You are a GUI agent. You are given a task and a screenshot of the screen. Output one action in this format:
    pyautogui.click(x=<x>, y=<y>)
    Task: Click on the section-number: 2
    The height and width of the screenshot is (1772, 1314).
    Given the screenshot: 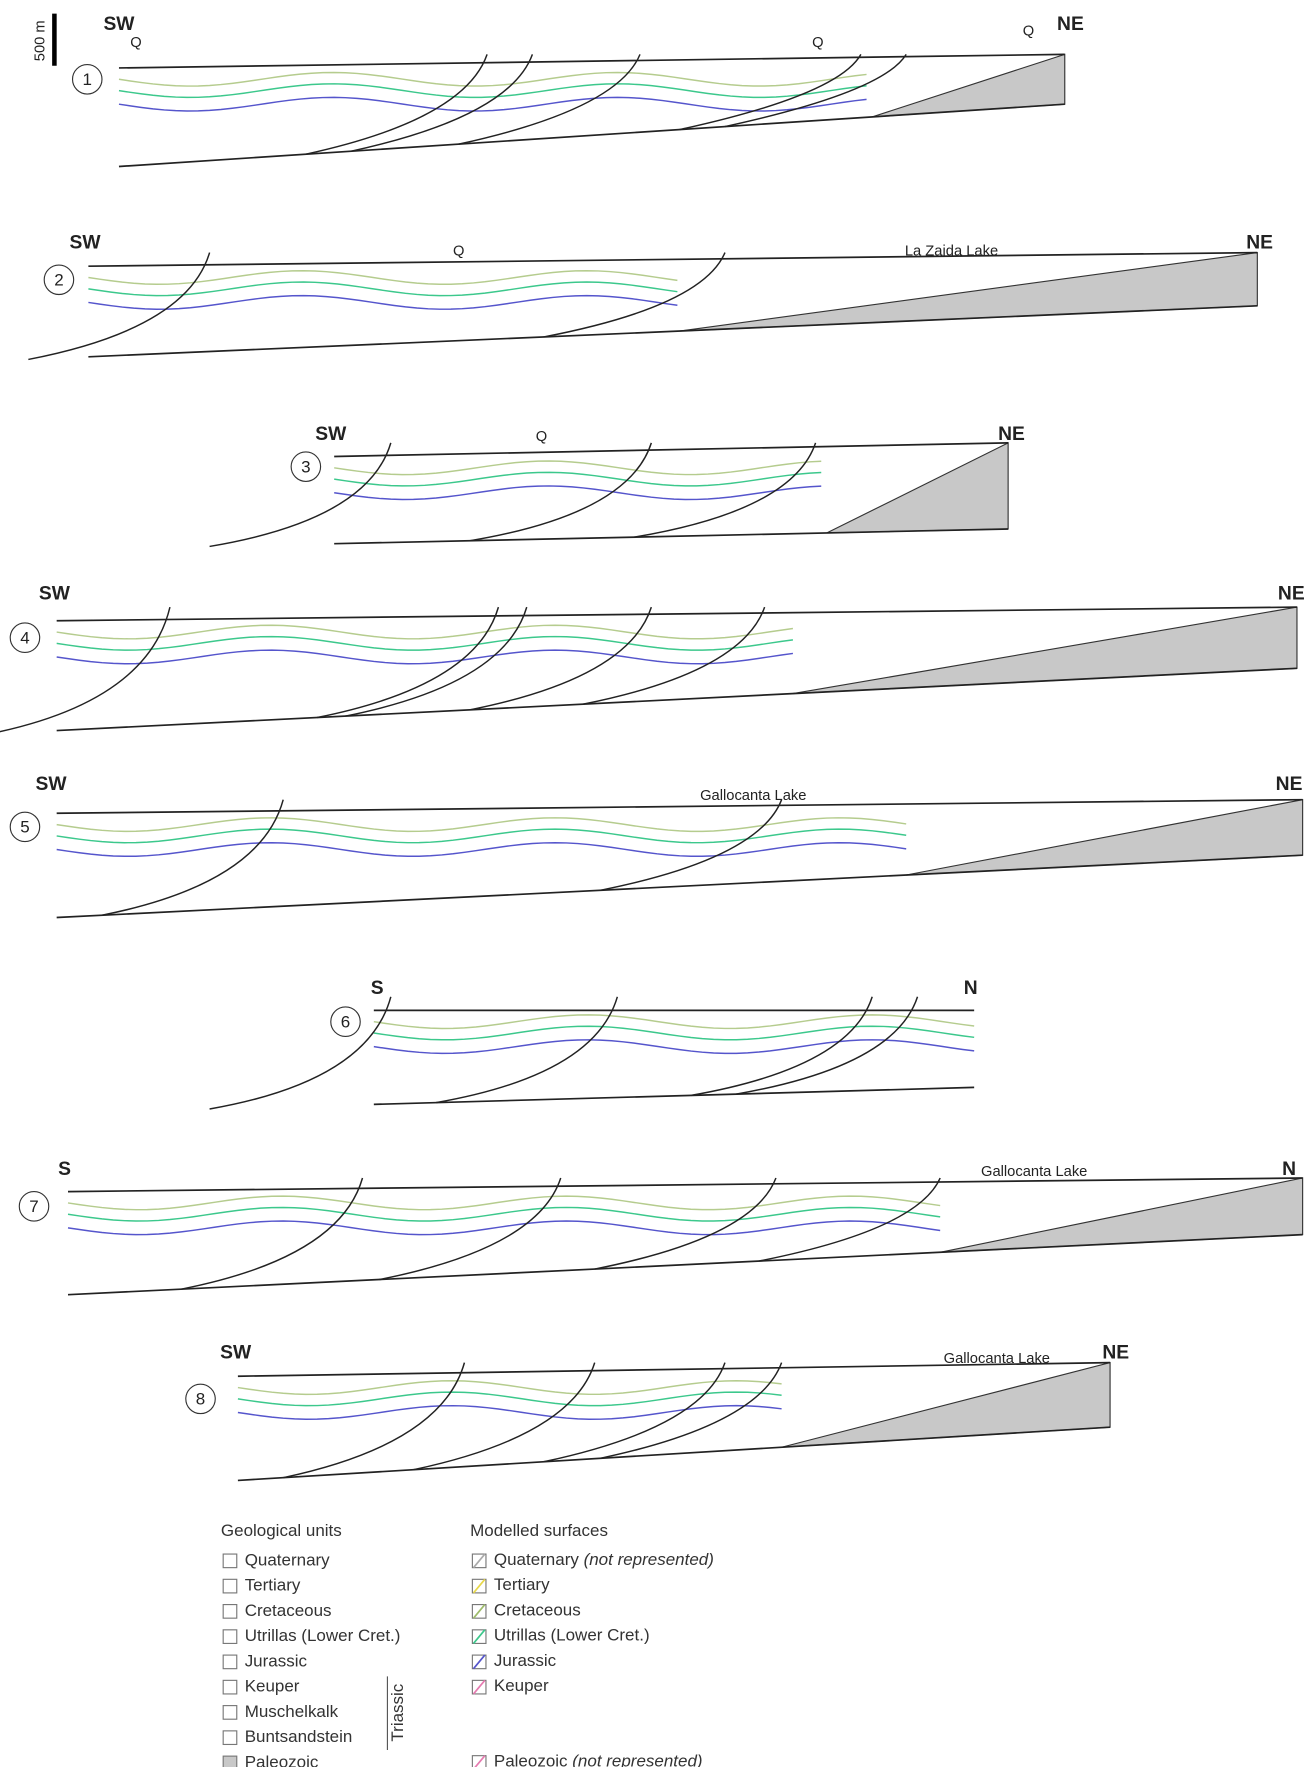 What is the action you would take?
    pyautogui.click(x=58, y=279)
    